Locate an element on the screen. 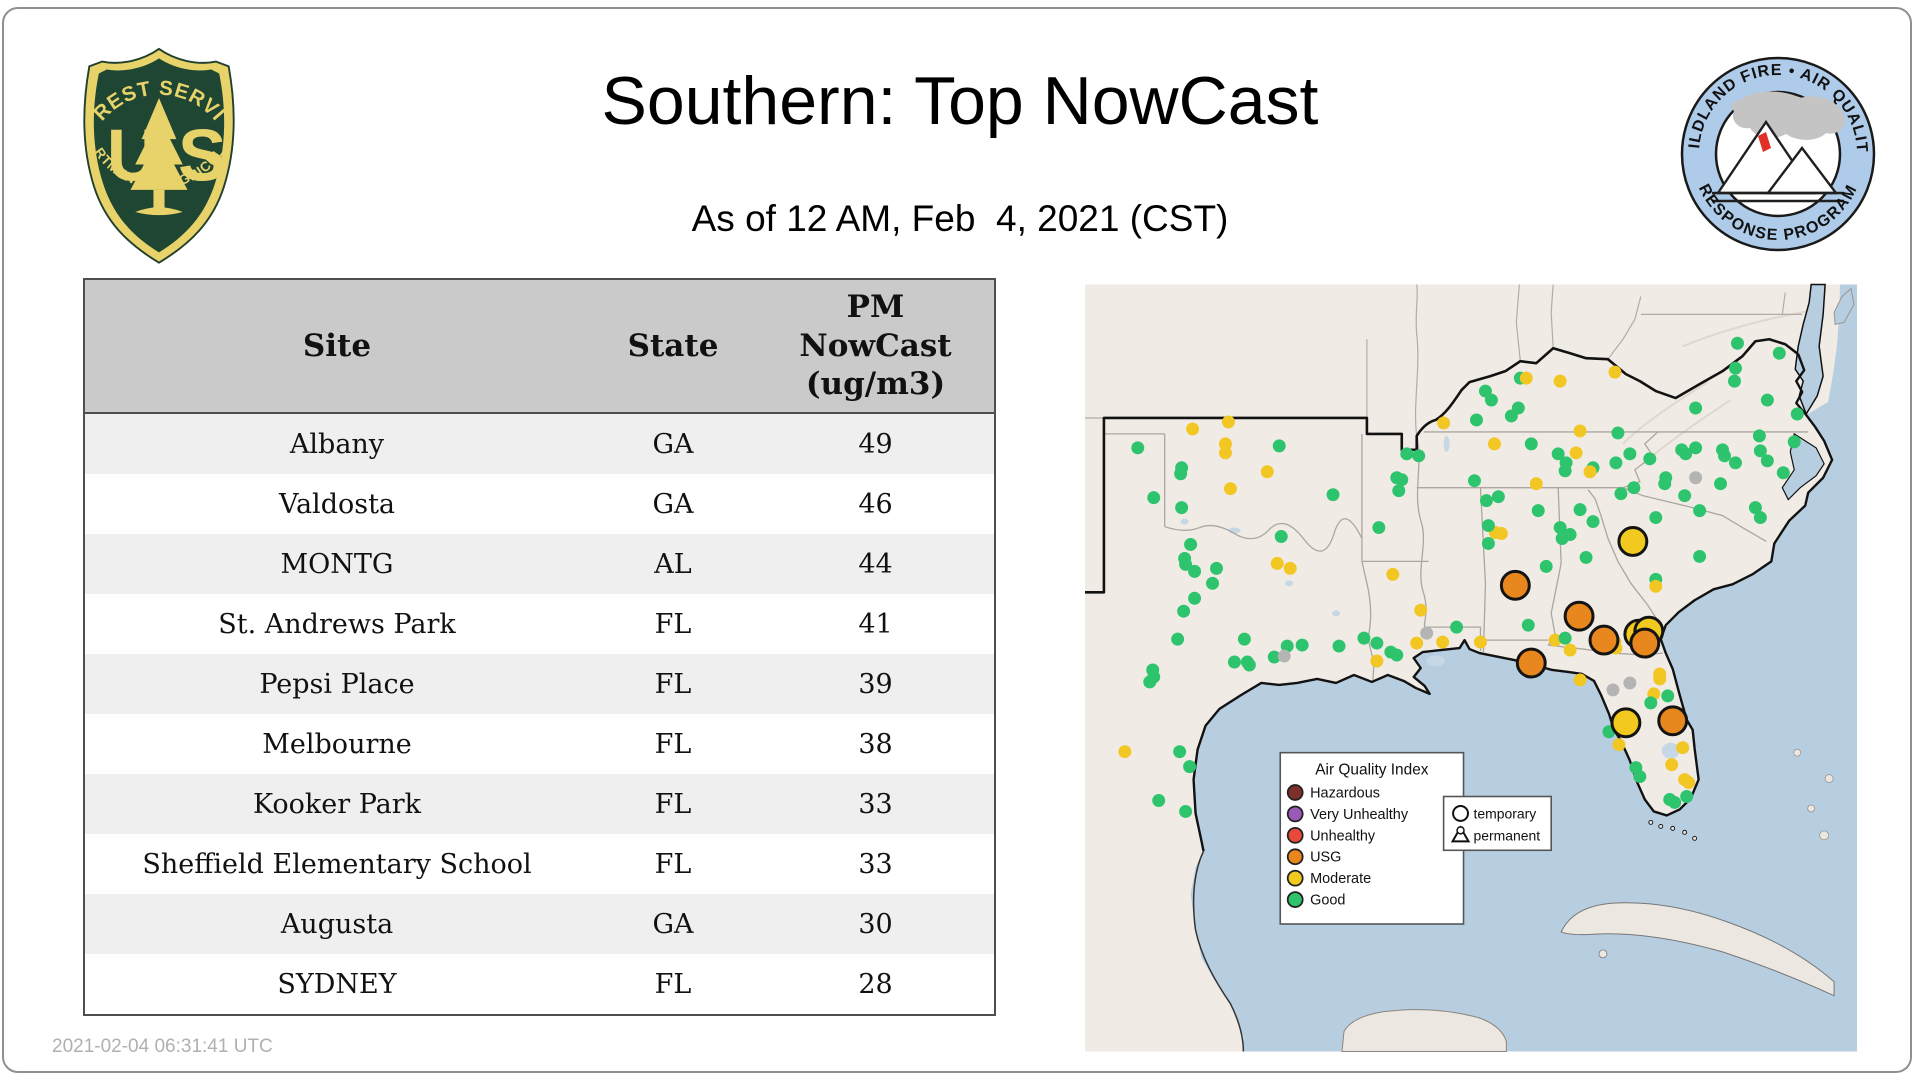  site-cell: Kooker Park is located at coordinates (337, 804).